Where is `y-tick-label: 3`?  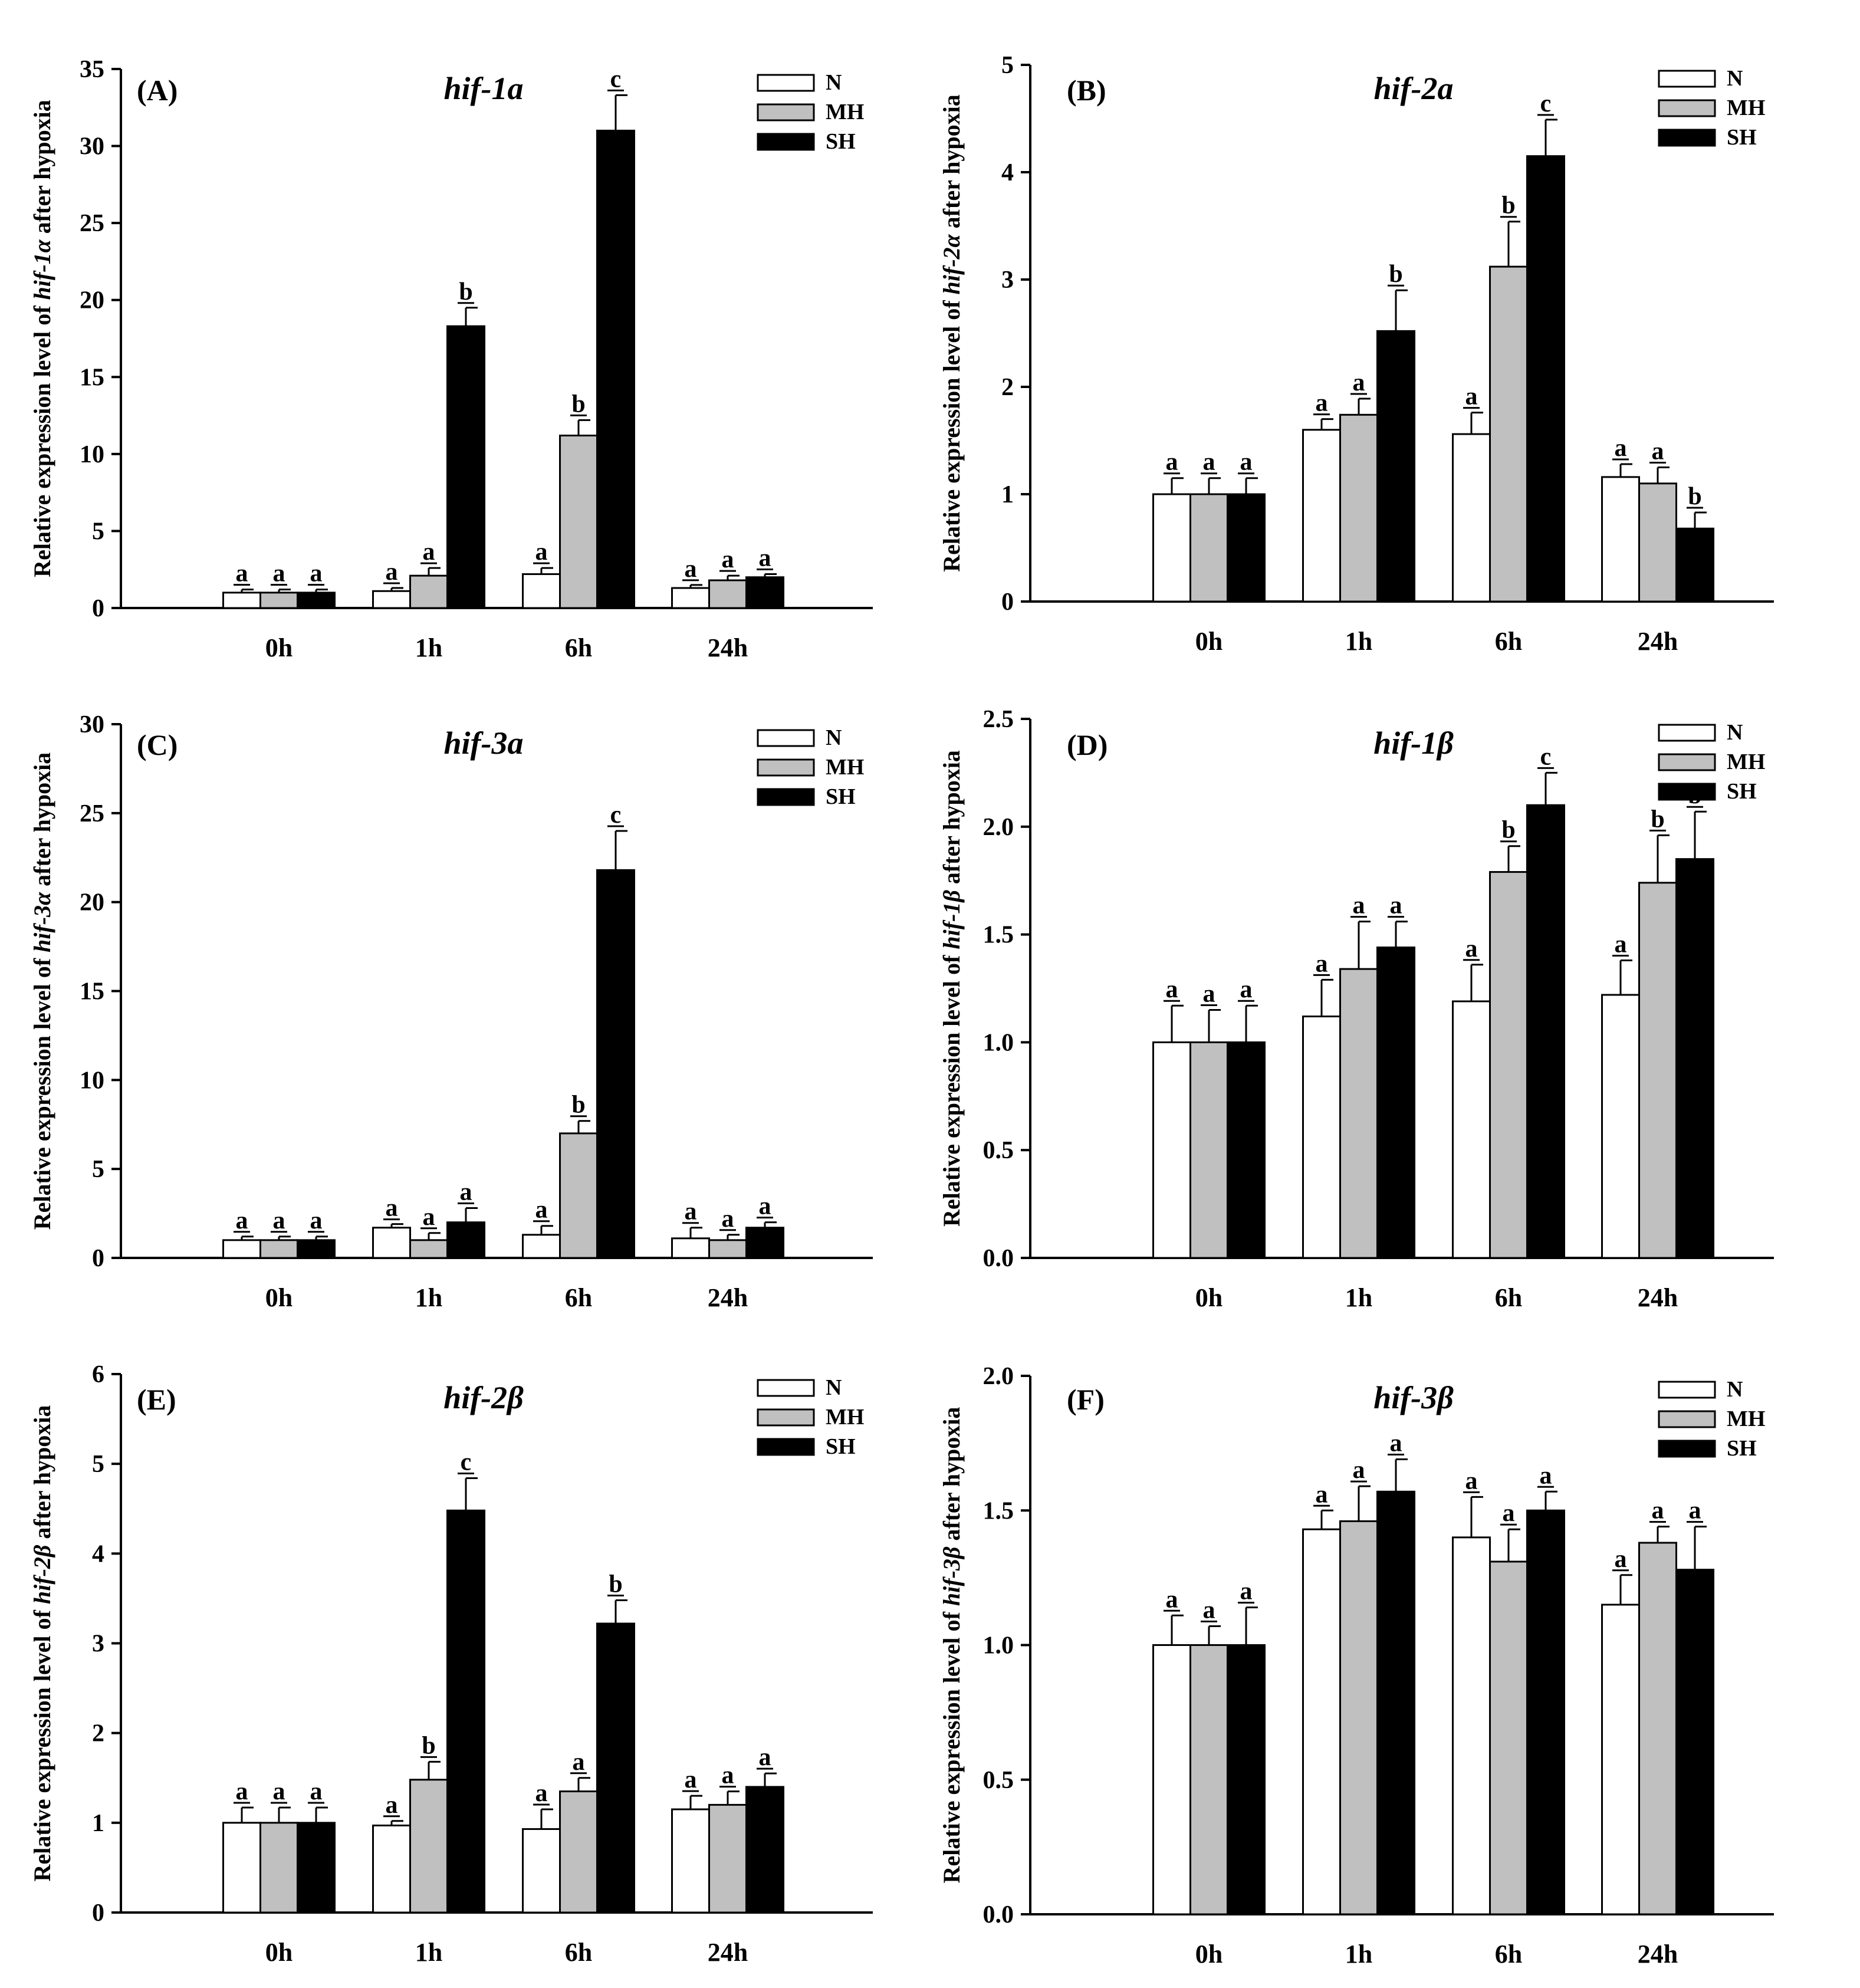
y-tick-label: 3 is located at coordinates (98, 1645).